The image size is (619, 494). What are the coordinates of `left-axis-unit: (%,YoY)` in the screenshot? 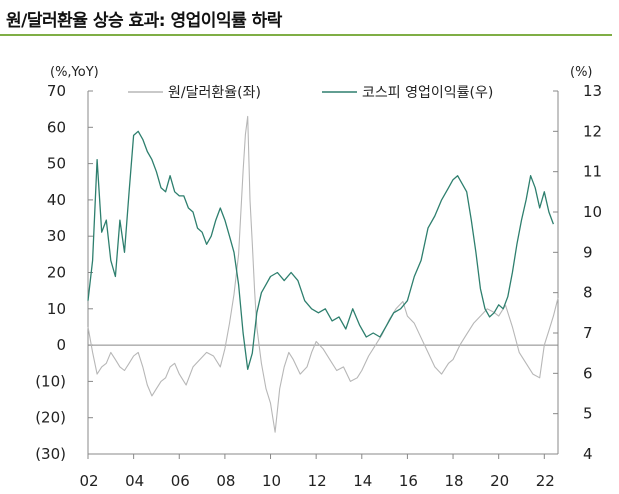 It's located at (74, 72).